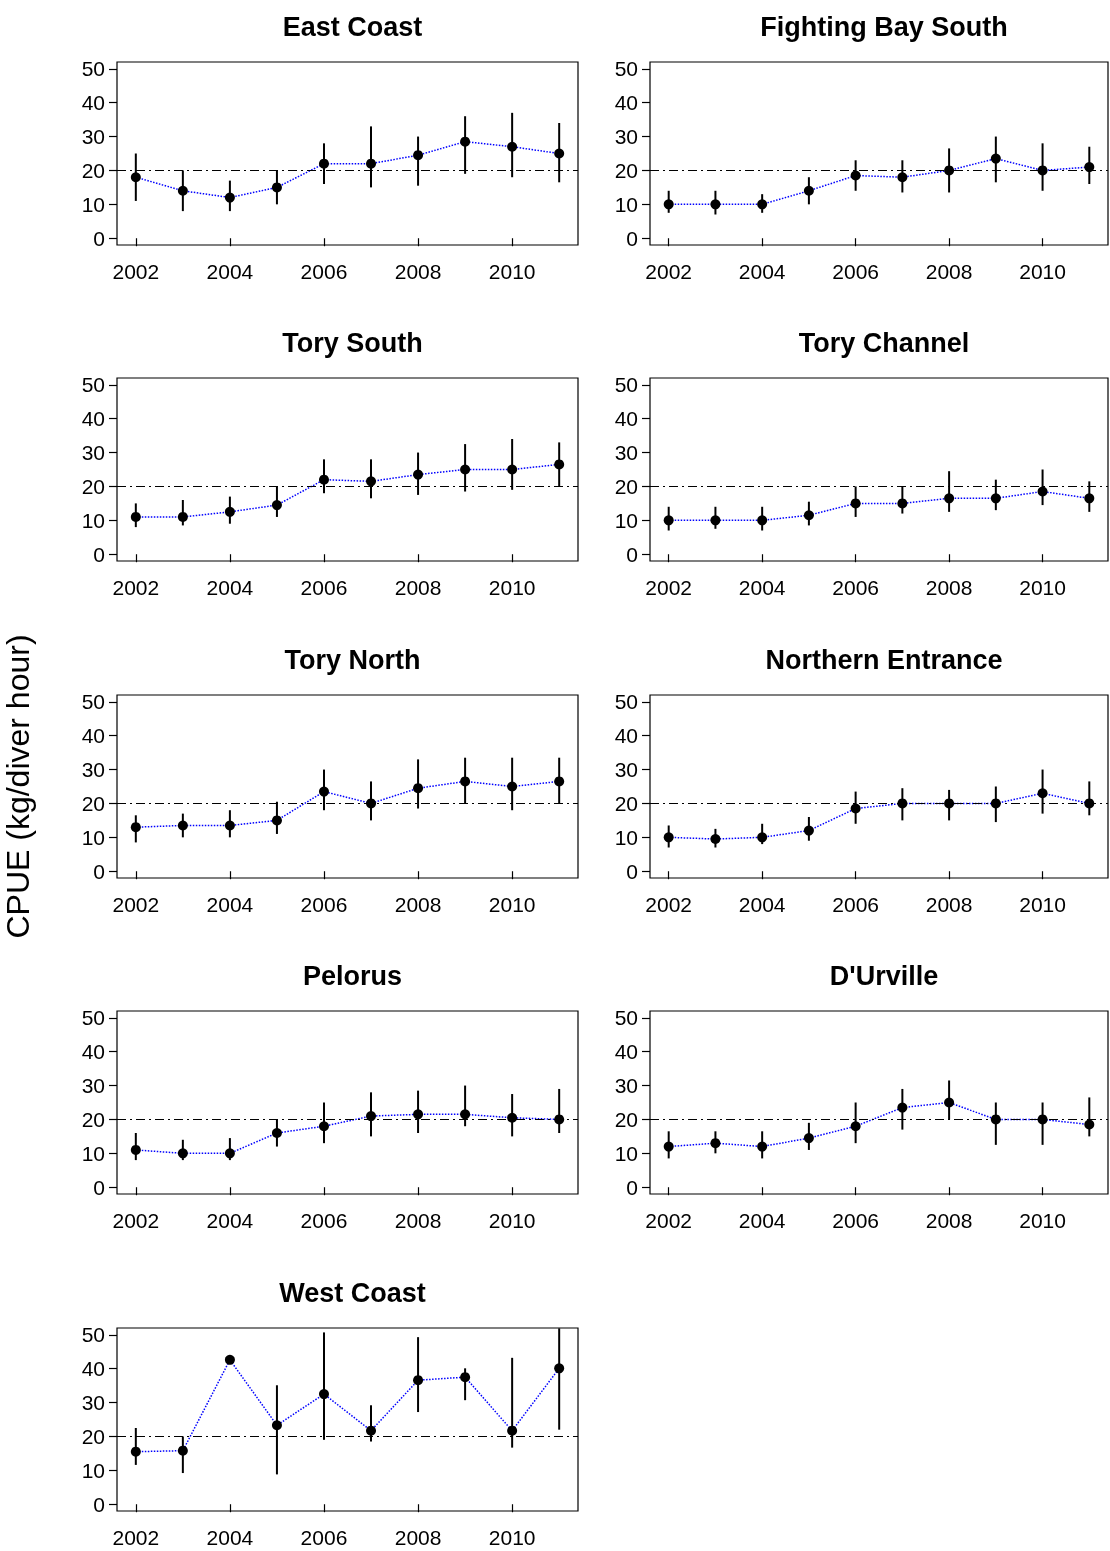  I want to click on chart-title: D'Urville, so click(884, 975).